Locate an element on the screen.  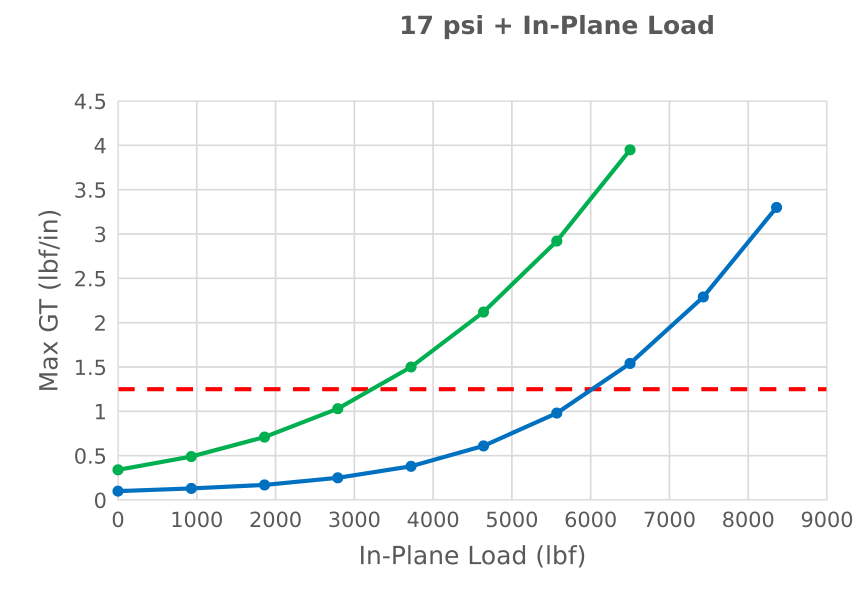
y-tick-label: 4 is located at coordinates (100, 146).